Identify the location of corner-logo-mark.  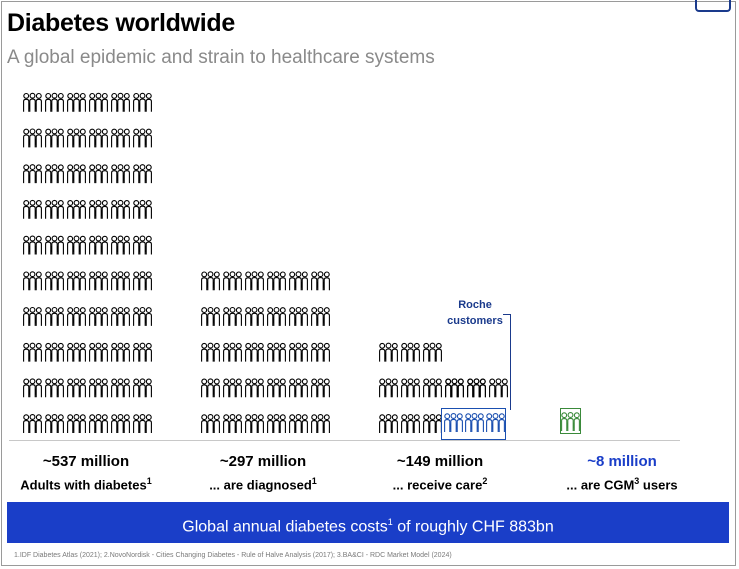
(713, 6).